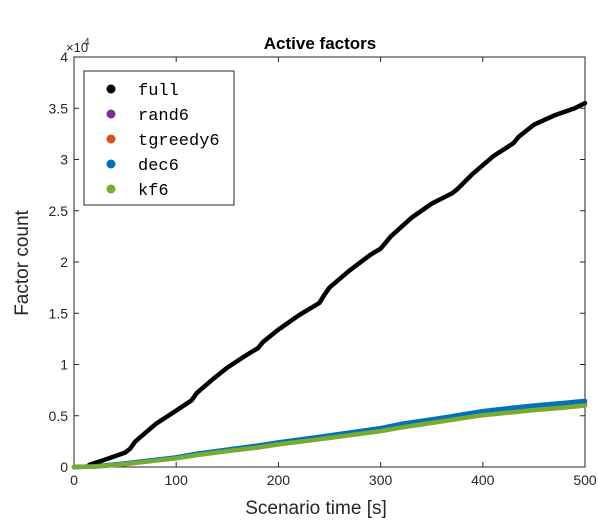 The width and height of the screenshot is (598, 520). What do you see at coordinates (111, 139) in the screenshot?
I see `legend-marker-tgreedy6` at bounding box center [111, 139].